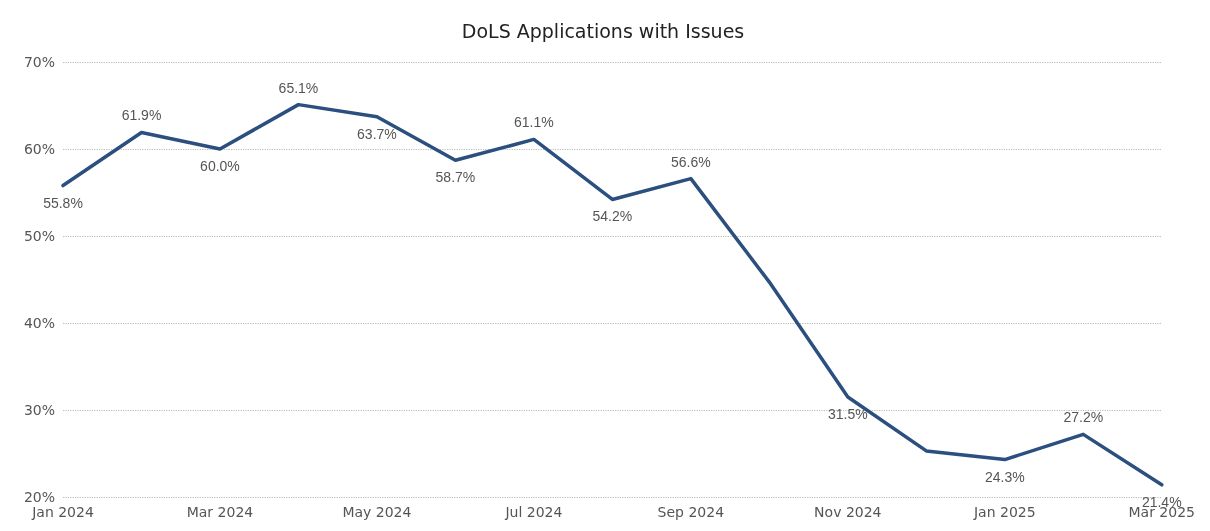  What do you see at coordinates (220, 166) in the screenshot?
I see `data-label: 60.0%` at bounding box center [220, 166].